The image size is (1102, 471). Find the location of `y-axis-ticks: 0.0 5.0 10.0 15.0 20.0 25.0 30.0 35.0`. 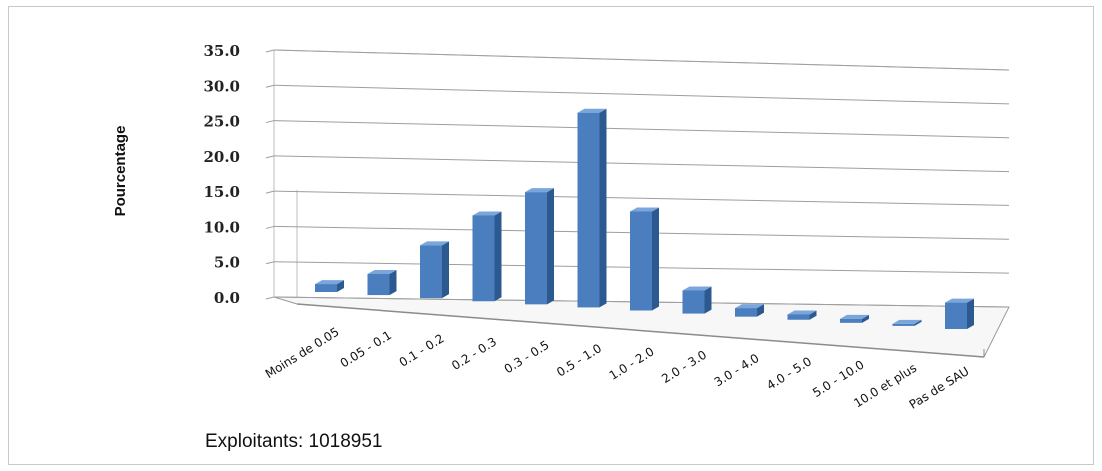

y-axis-ticks: 0.0 5.0 10.0 15.0 20.0 25.0 30.0 35.0 is located at coordinates (221, 174).